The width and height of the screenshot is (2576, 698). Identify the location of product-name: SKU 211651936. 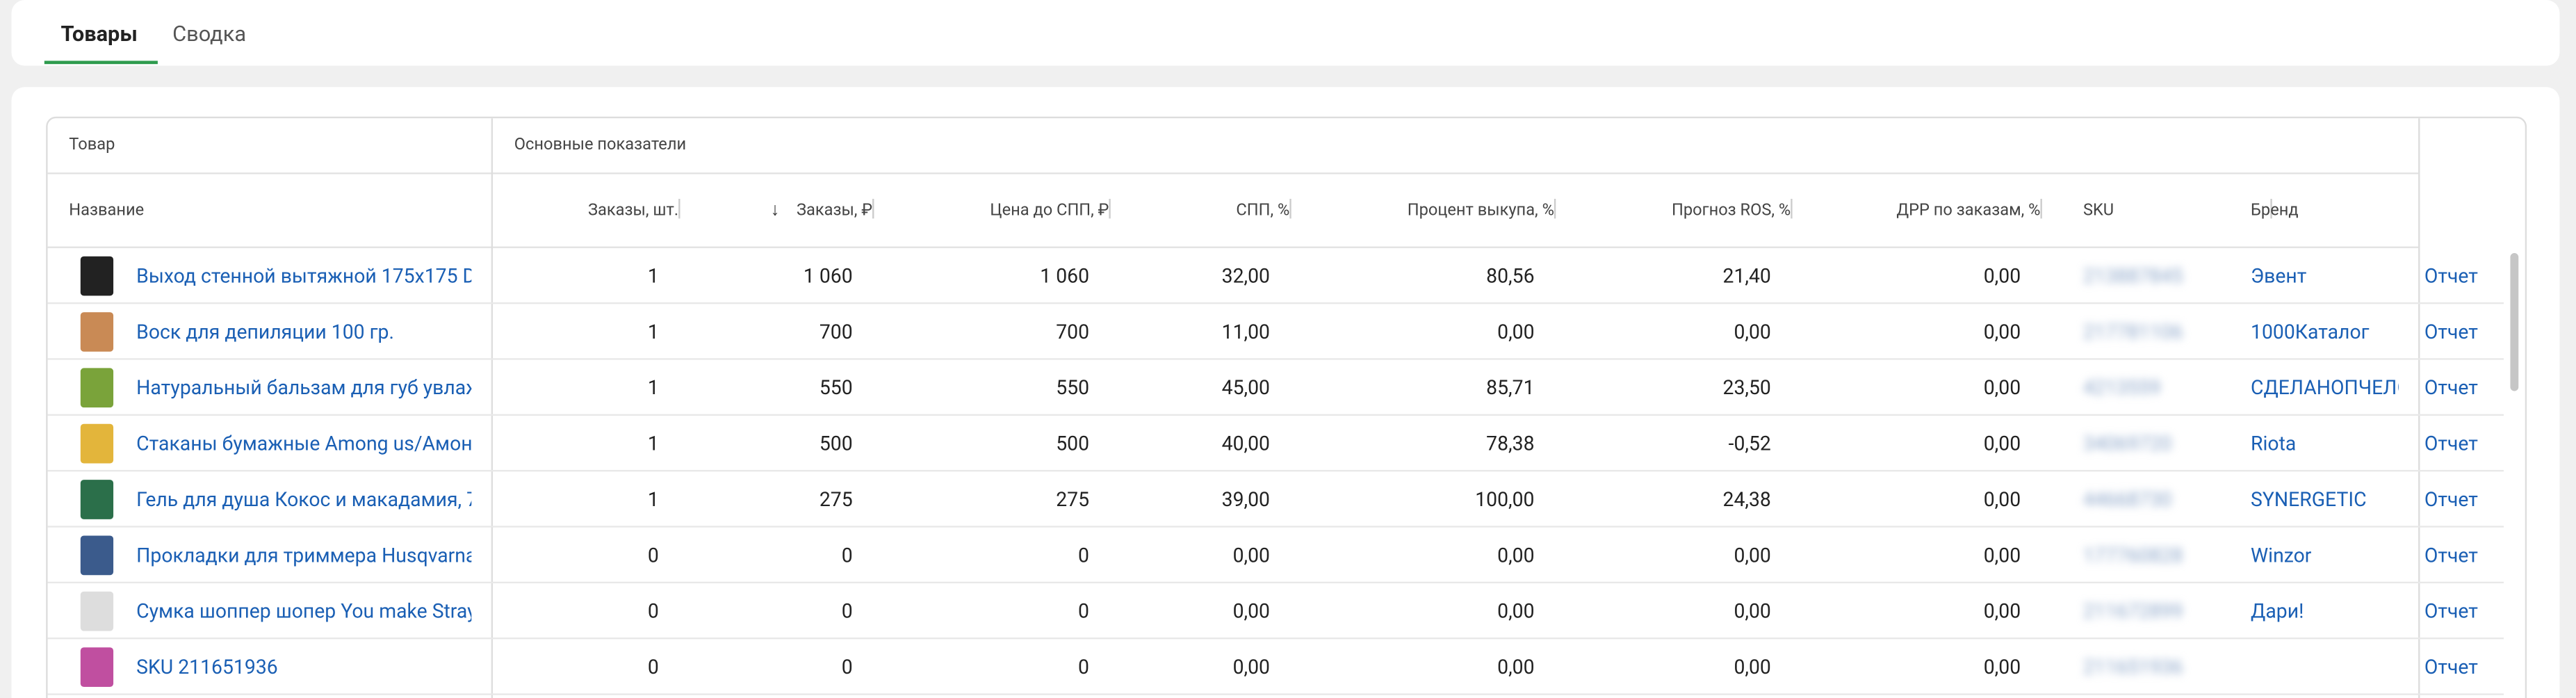
(207, 667).